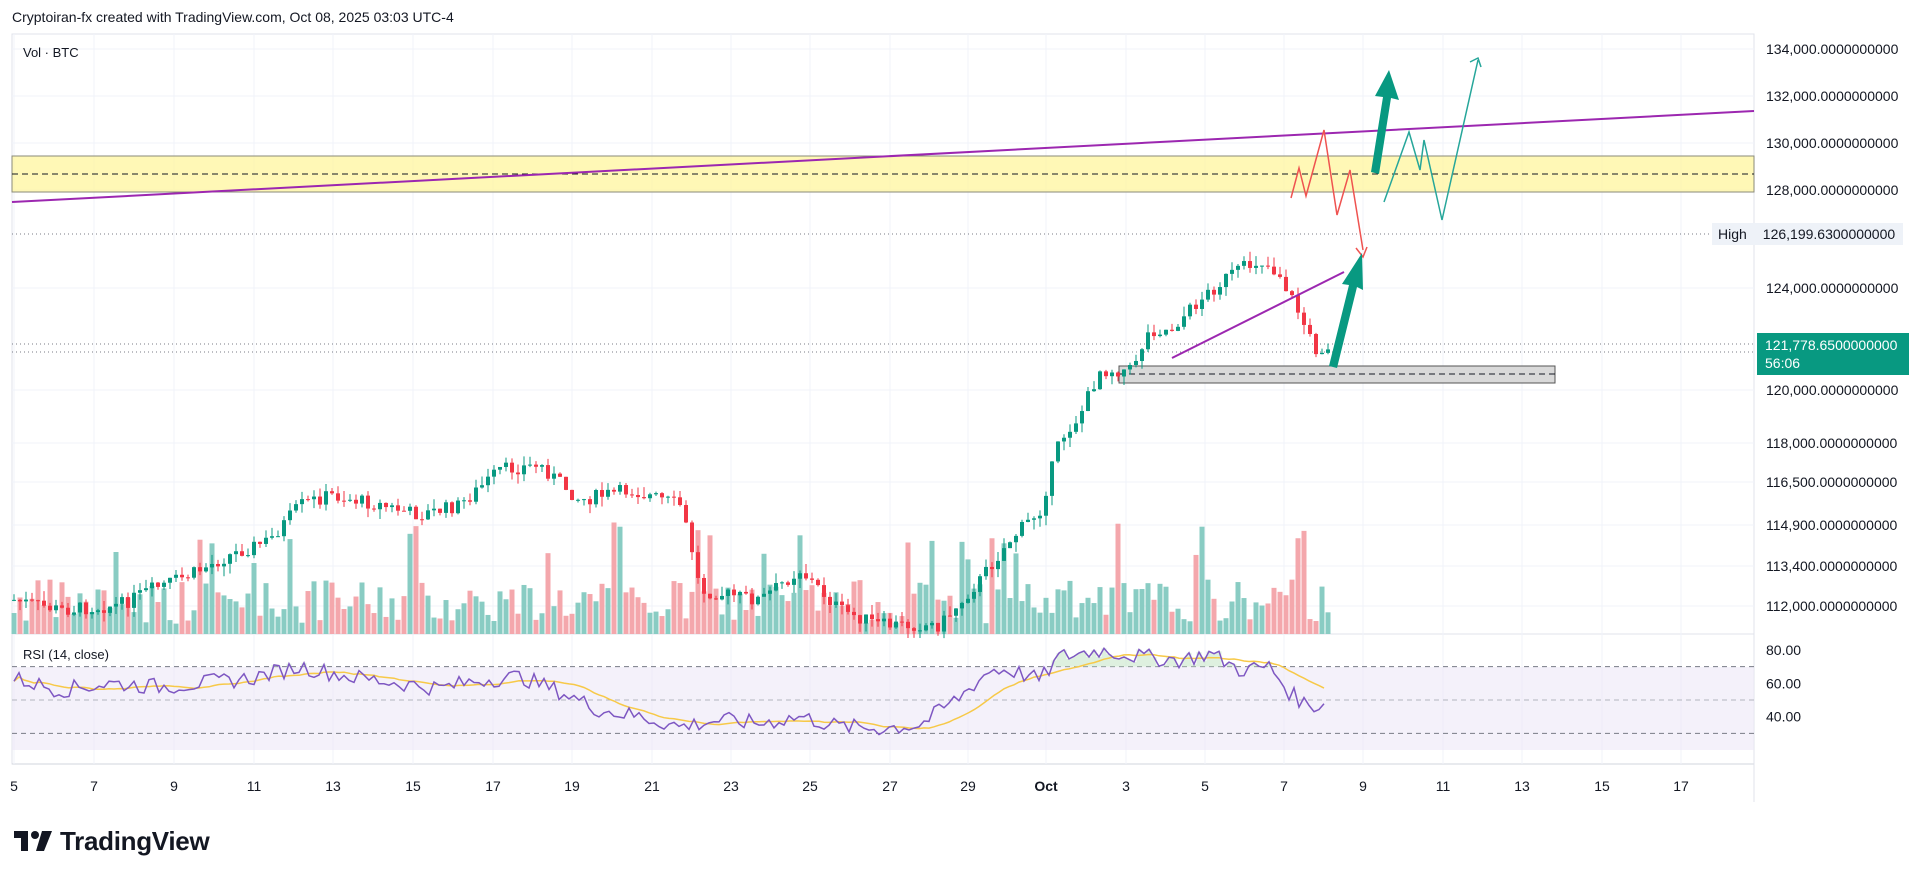 The height and width of the screenshot is (878, 1926). What do you see at coordinates (1832, 96) in the screenshot?
I see `price-tick-label: 132,000.0000000000` at bounding box center [1832, 96].